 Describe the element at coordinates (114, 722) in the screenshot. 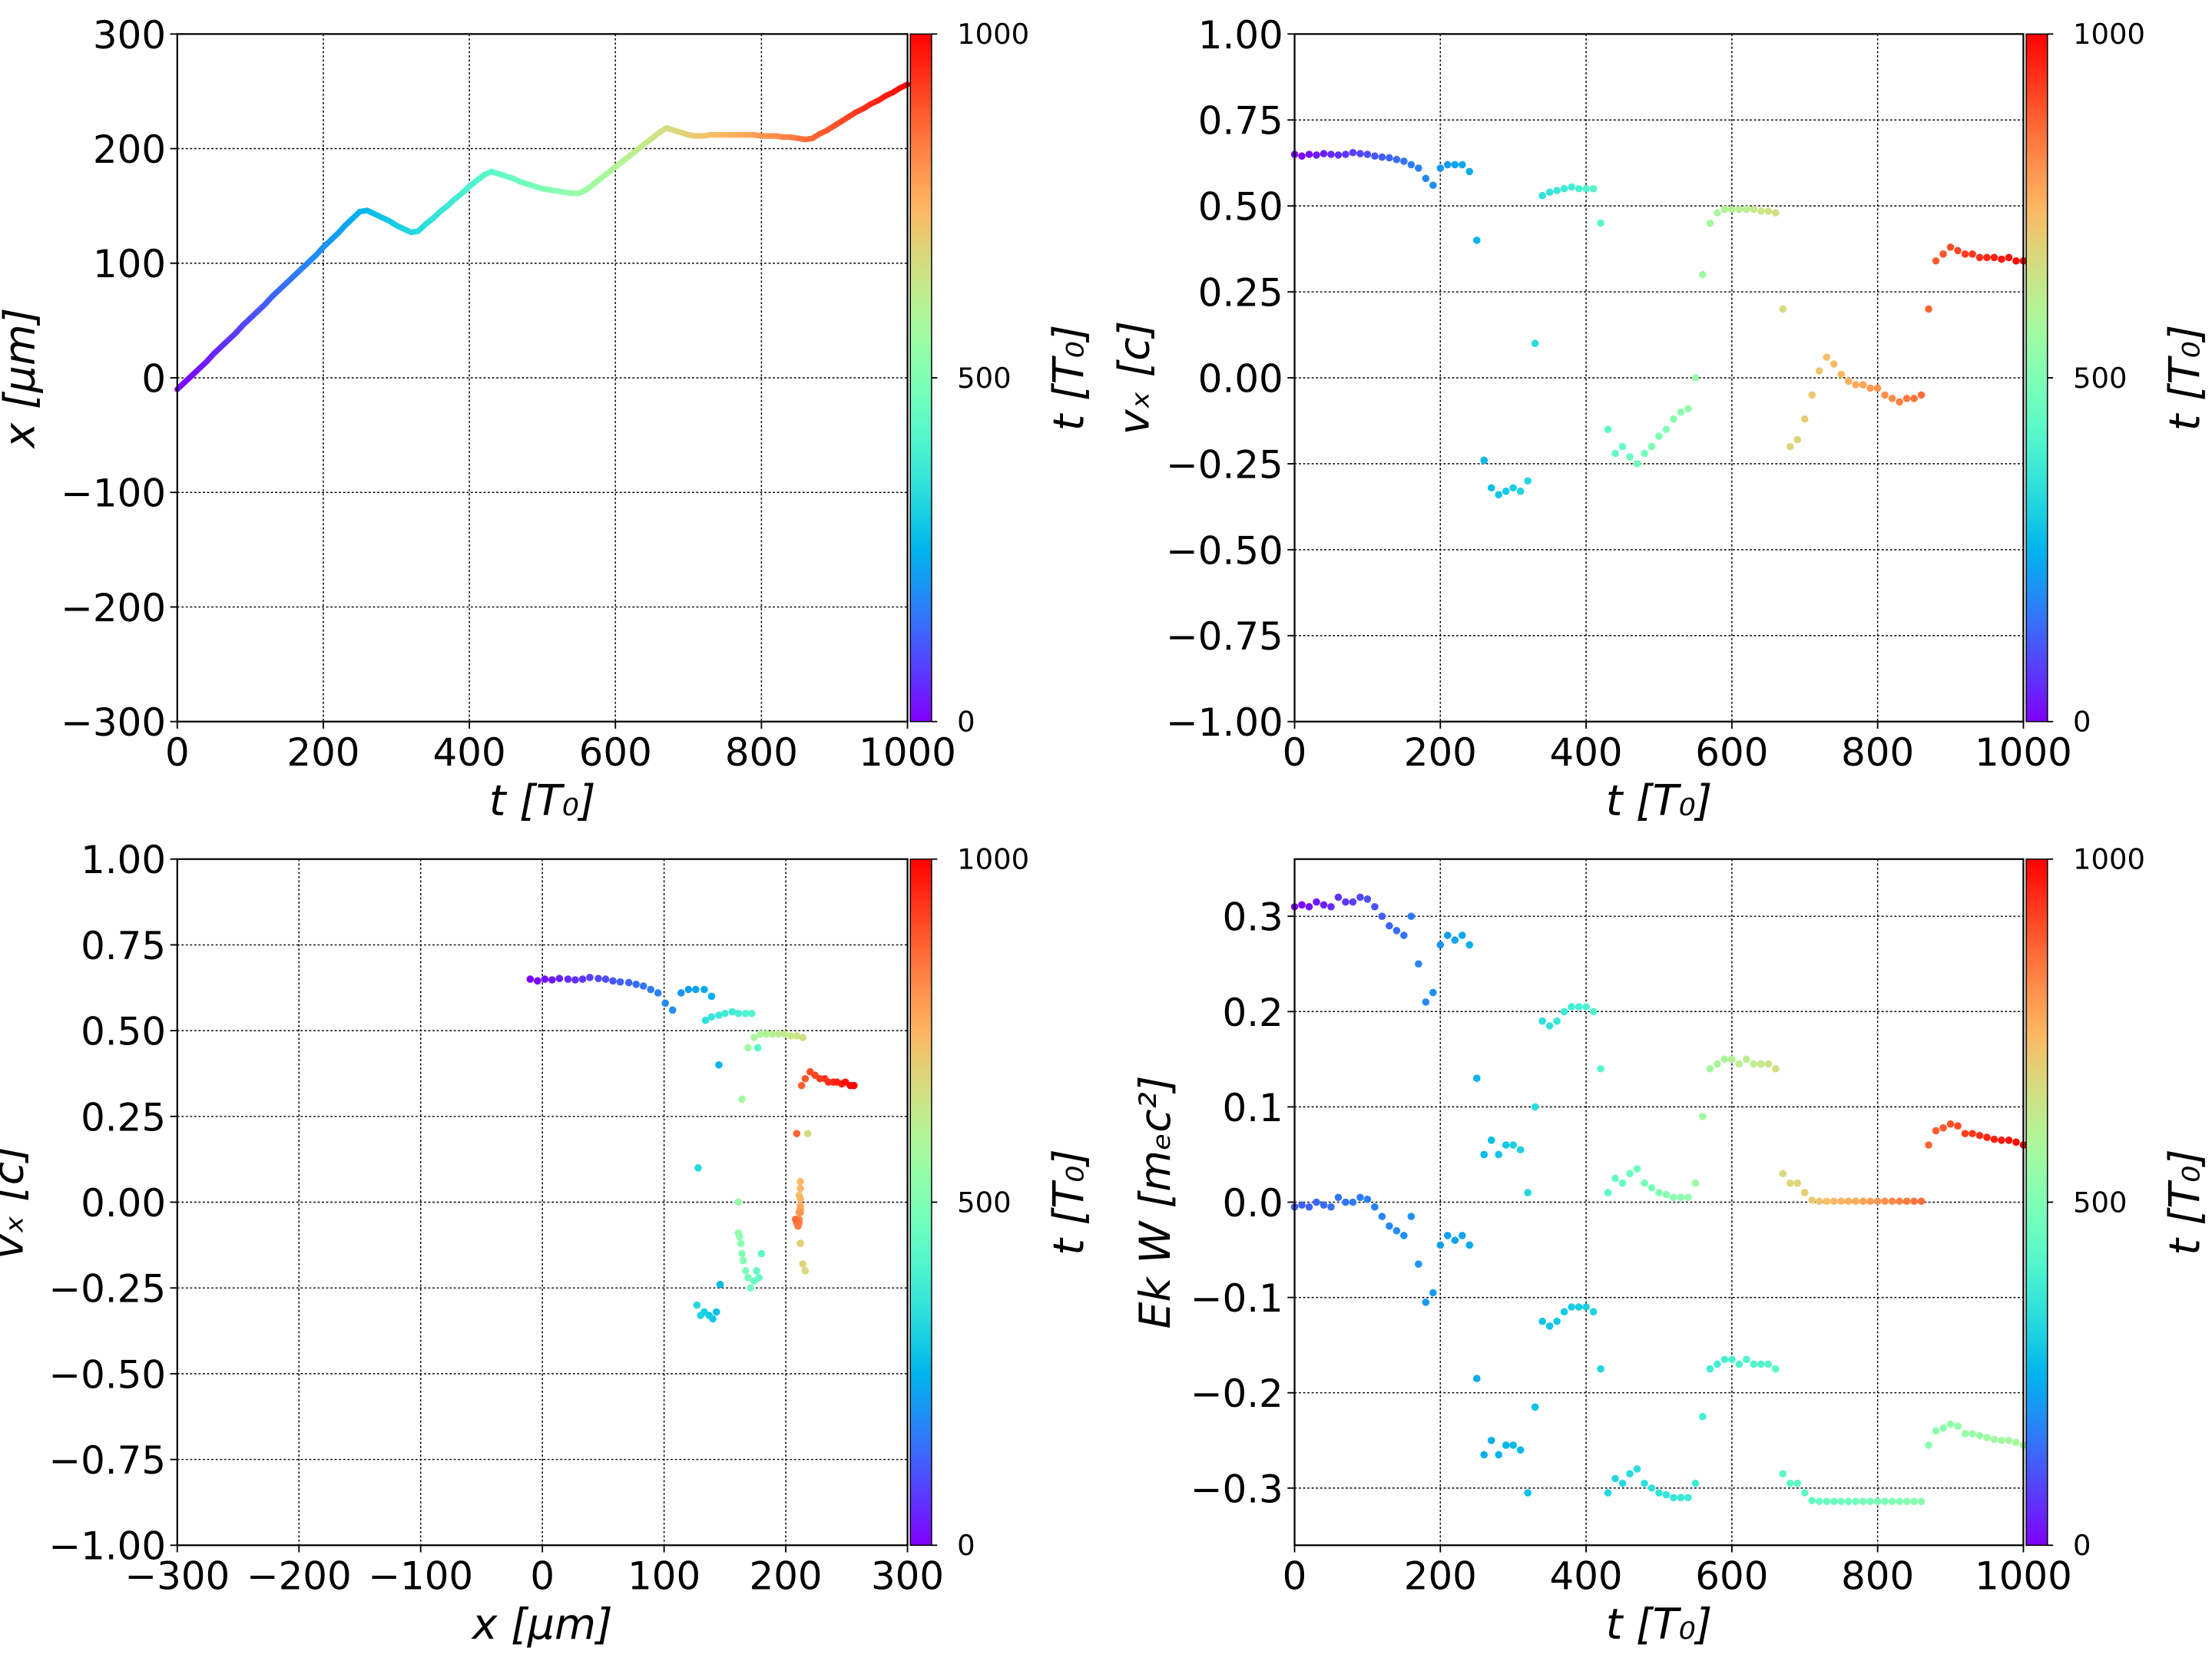

I see `y-tick-label: −300` at that location.